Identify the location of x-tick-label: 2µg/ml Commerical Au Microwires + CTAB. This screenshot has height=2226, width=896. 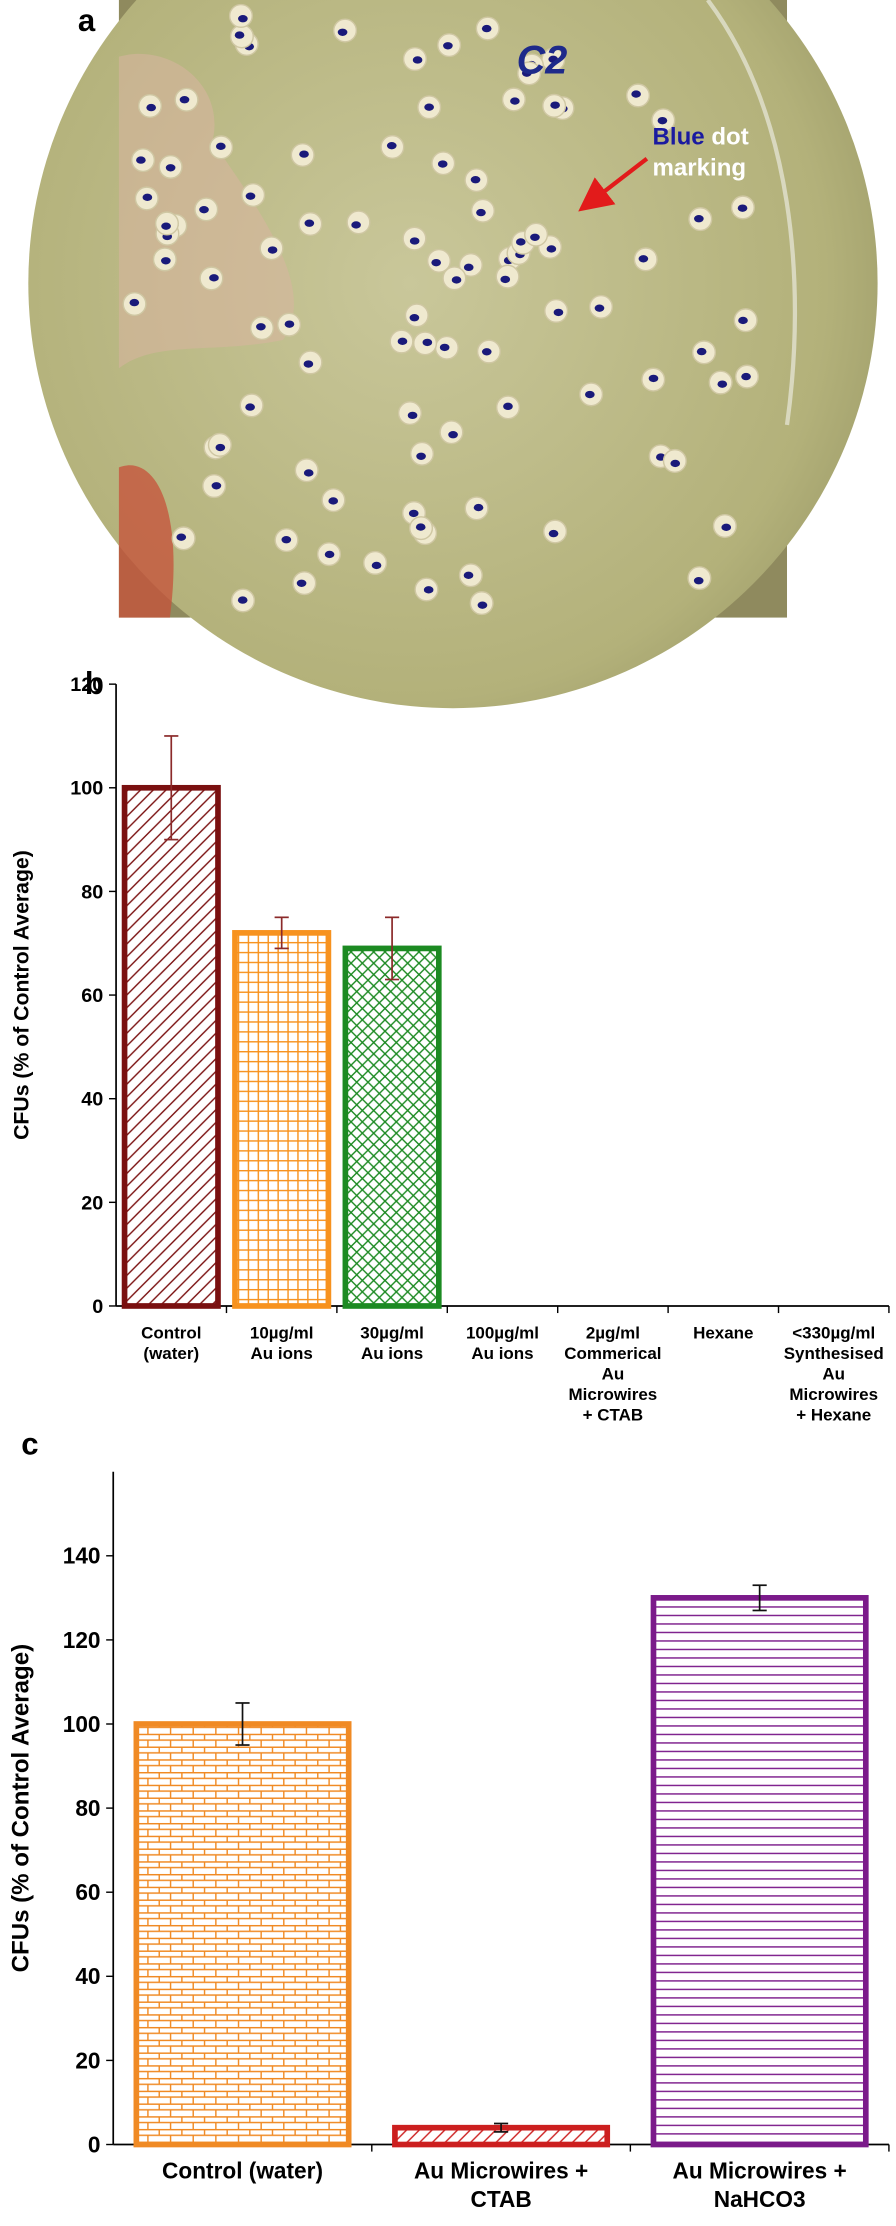
(612, 1374).